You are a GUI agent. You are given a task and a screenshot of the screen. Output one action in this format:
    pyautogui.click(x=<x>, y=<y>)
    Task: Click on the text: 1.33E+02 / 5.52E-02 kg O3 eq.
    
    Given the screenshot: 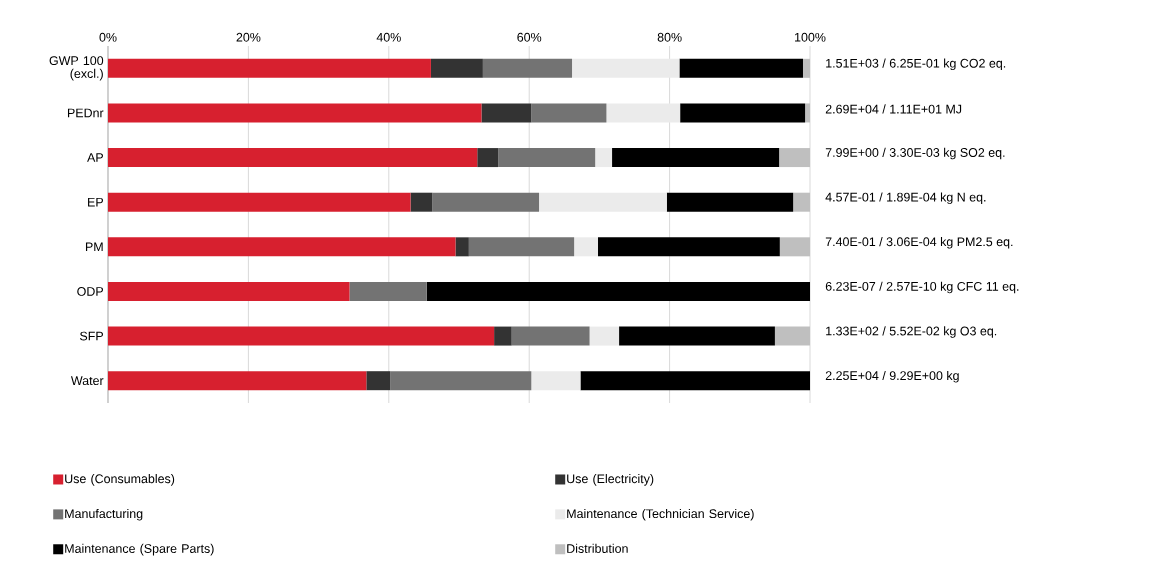 What is the action you would take?
    pyautogui.click(x=911, y=332)
    